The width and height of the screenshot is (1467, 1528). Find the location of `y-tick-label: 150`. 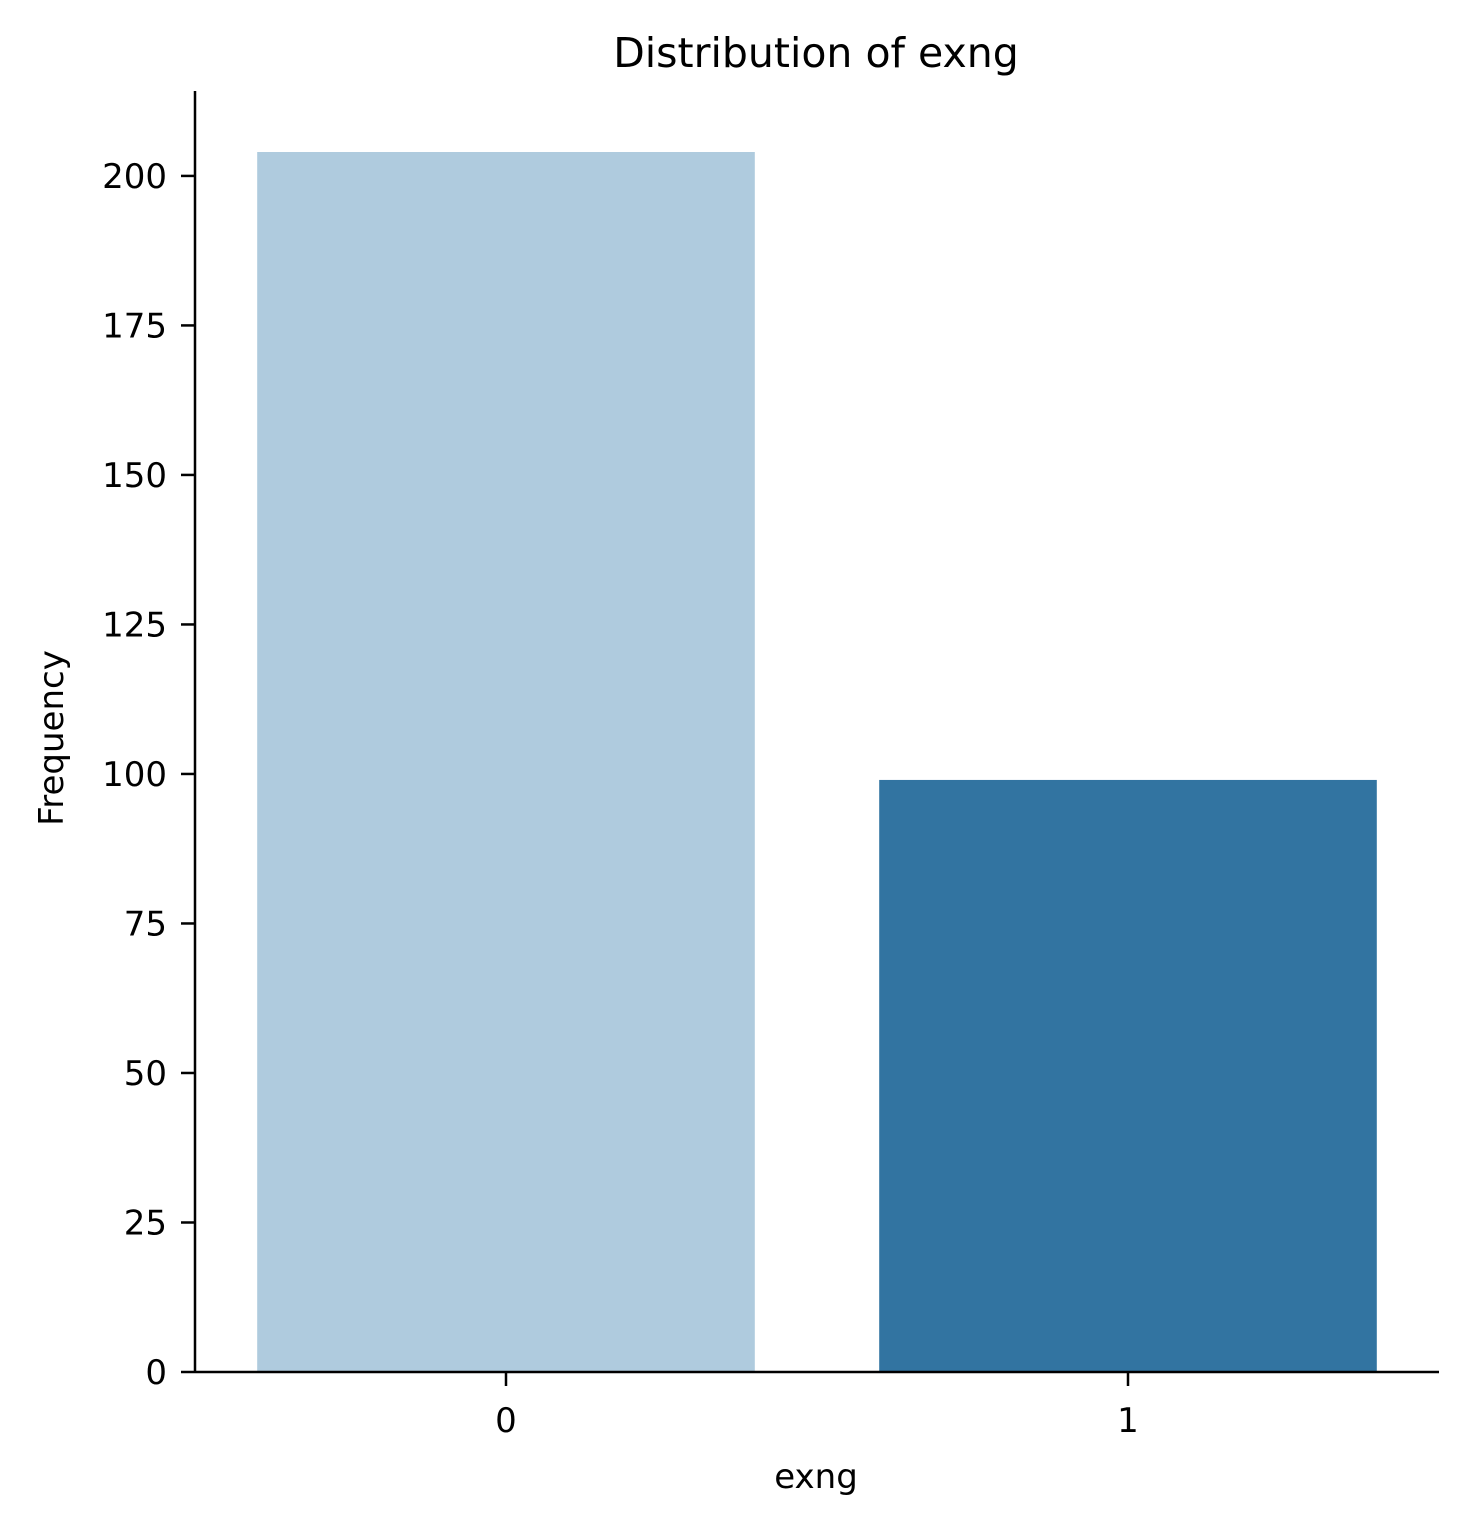

y-tick-label: 150 is located at coordinates (134, 476).